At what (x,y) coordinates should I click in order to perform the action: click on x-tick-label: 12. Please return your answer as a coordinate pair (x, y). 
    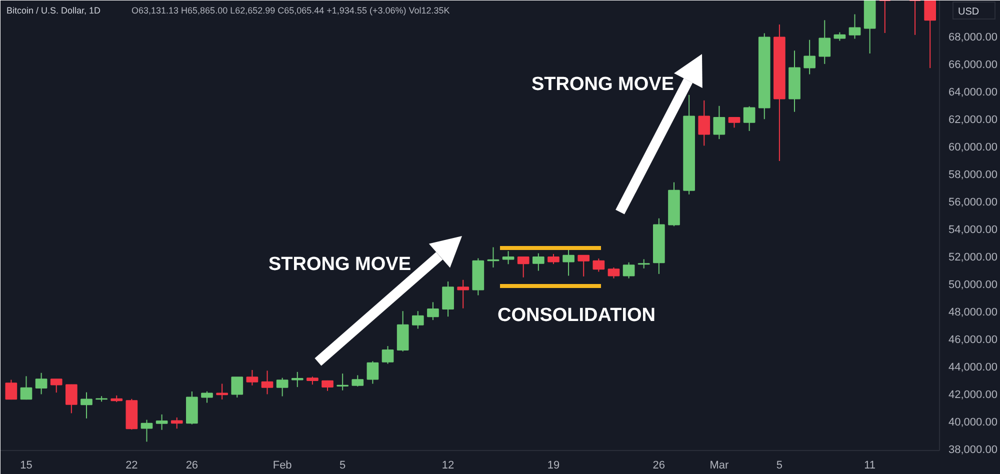
    Looking at the image, I should click on (448, 466).